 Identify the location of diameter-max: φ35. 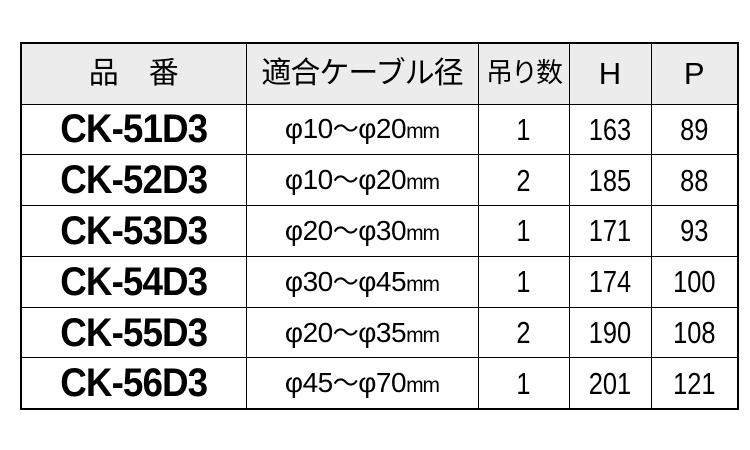
(382, 332).